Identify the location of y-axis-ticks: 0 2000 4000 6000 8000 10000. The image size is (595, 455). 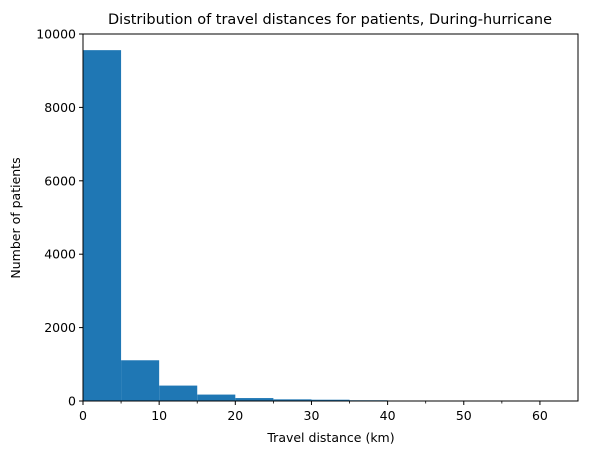
(59, 218).